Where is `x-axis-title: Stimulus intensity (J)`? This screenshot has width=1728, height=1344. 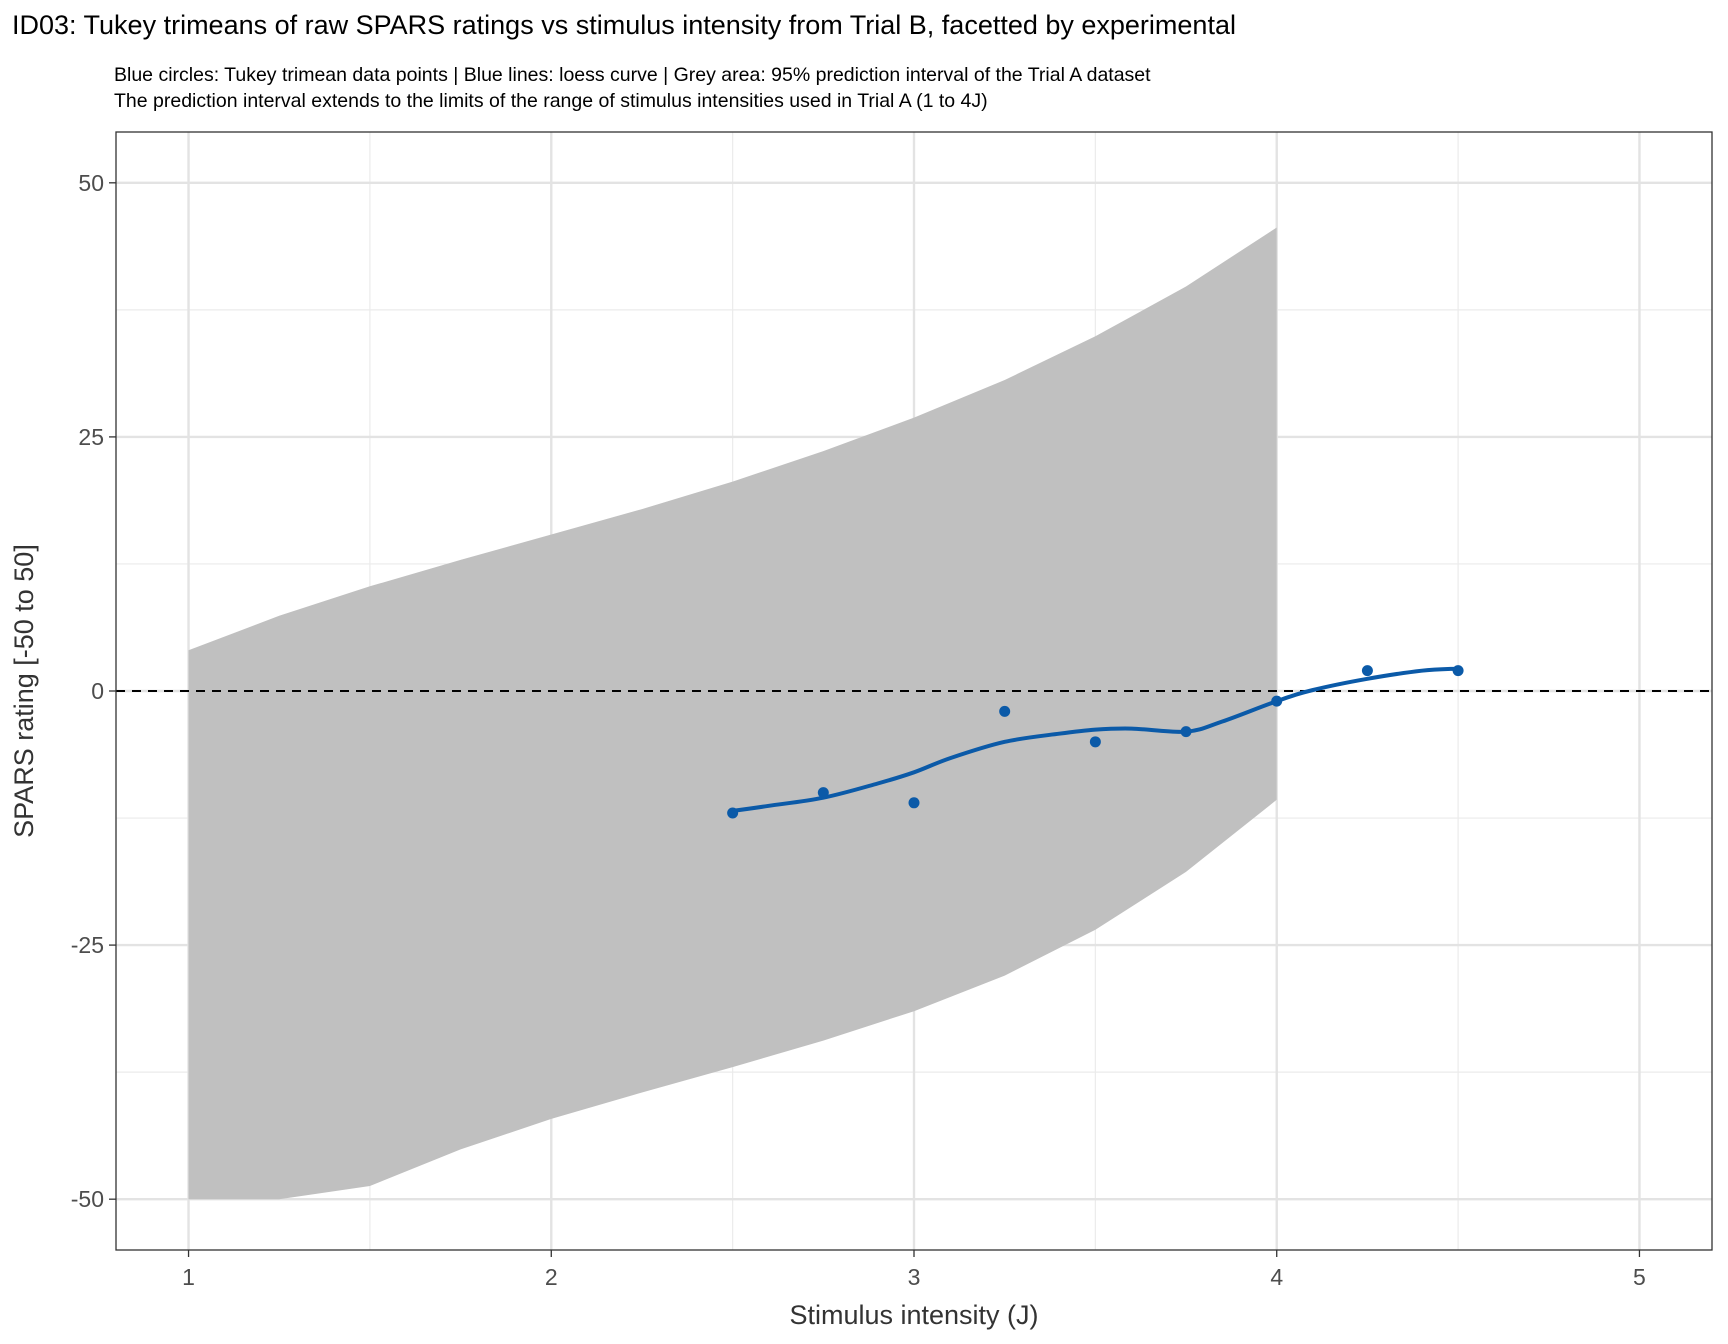
x-axis-title: Stimulus intensity (J) is located at coordinates (913, 1315).